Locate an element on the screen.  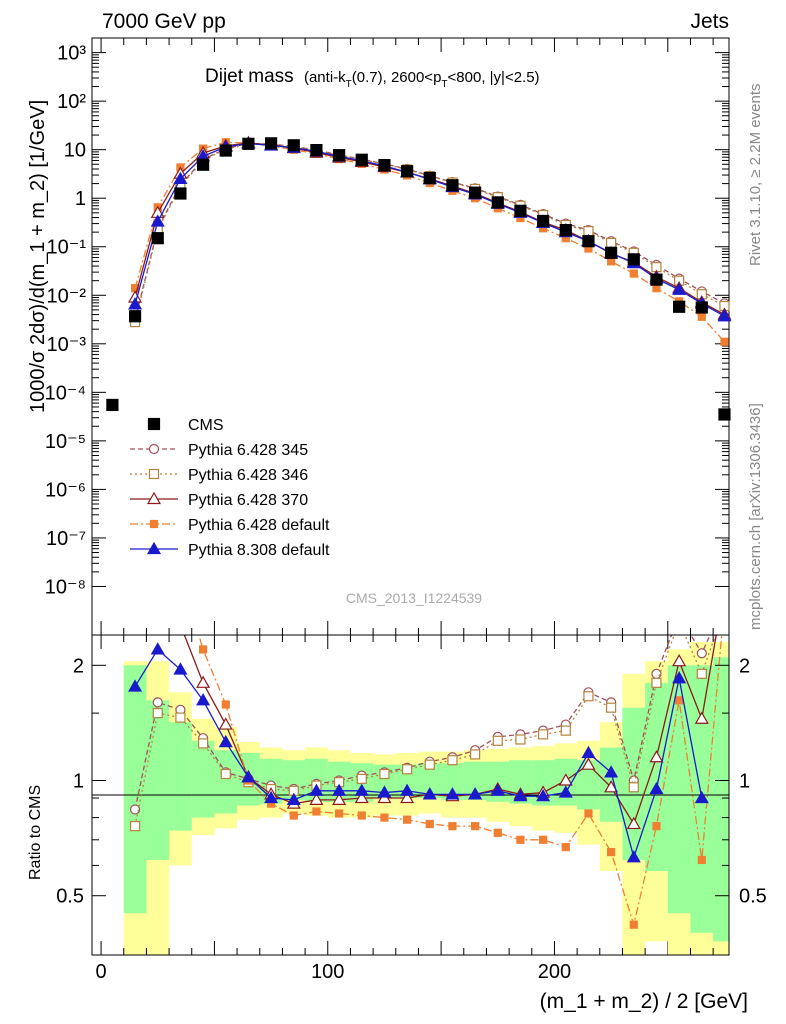
series-line-p8 is located at coordinates (429, 229).